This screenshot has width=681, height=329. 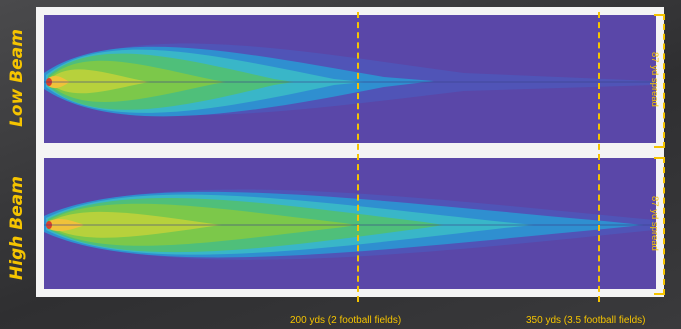 What do you see at coordinates (346, 320) in the screenshot?
I see `distance-label-200: 200 yds (2 football fields)` at bounding box center [346, 320].